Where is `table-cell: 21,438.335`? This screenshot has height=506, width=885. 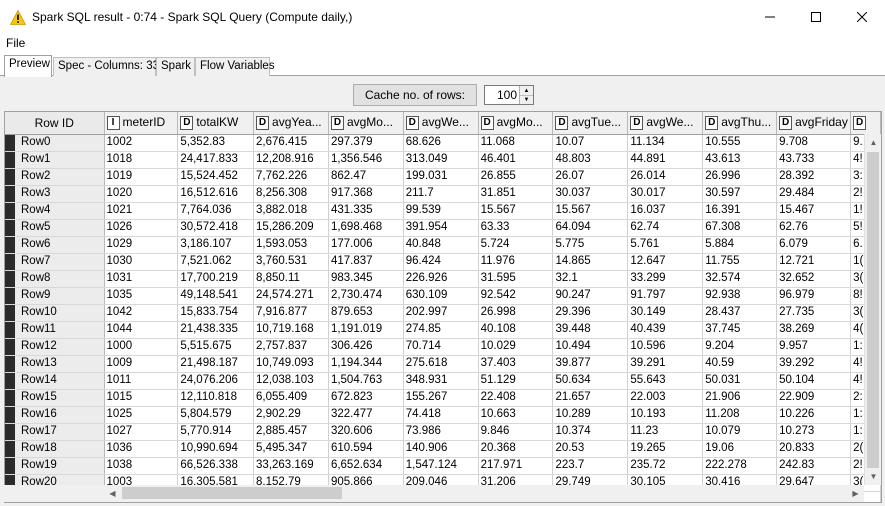 table-cell: 21,438.335 is located at coordinates (216, 330).